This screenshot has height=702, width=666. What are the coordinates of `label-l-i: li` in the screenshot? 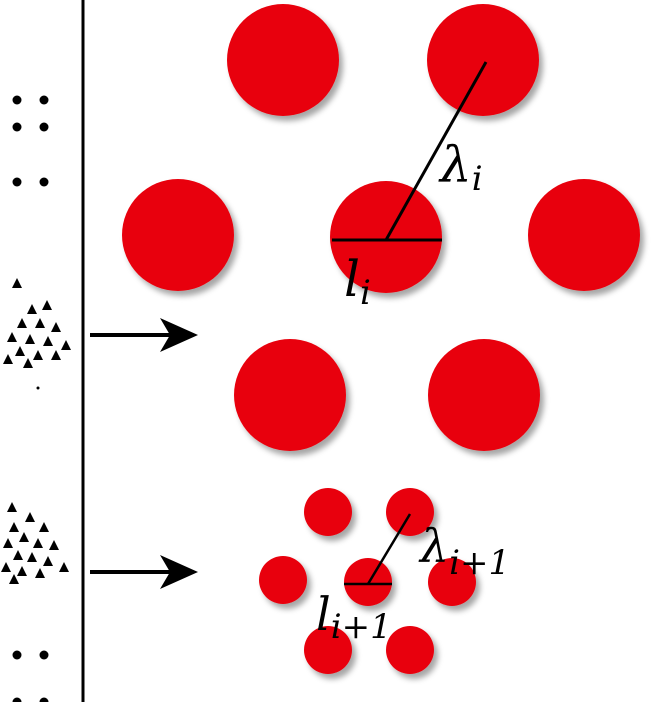 It's located at (357, 281).